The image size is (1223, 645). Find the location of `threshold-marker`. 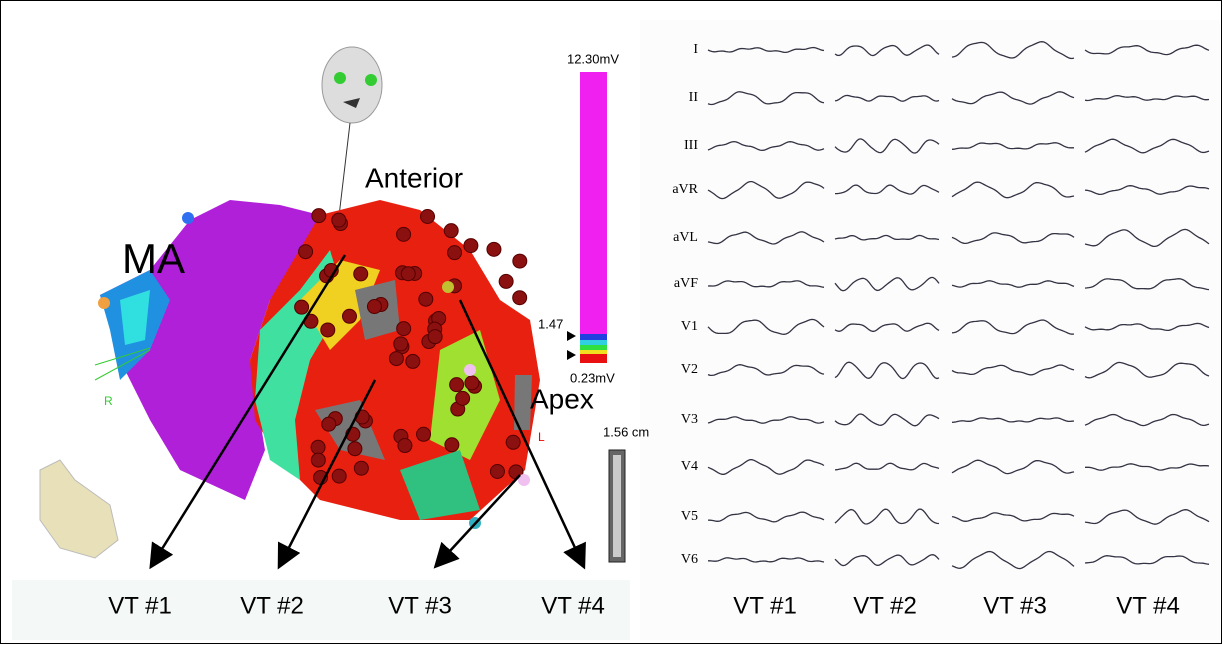

threshold-marker is located at coordinates (571, 336).